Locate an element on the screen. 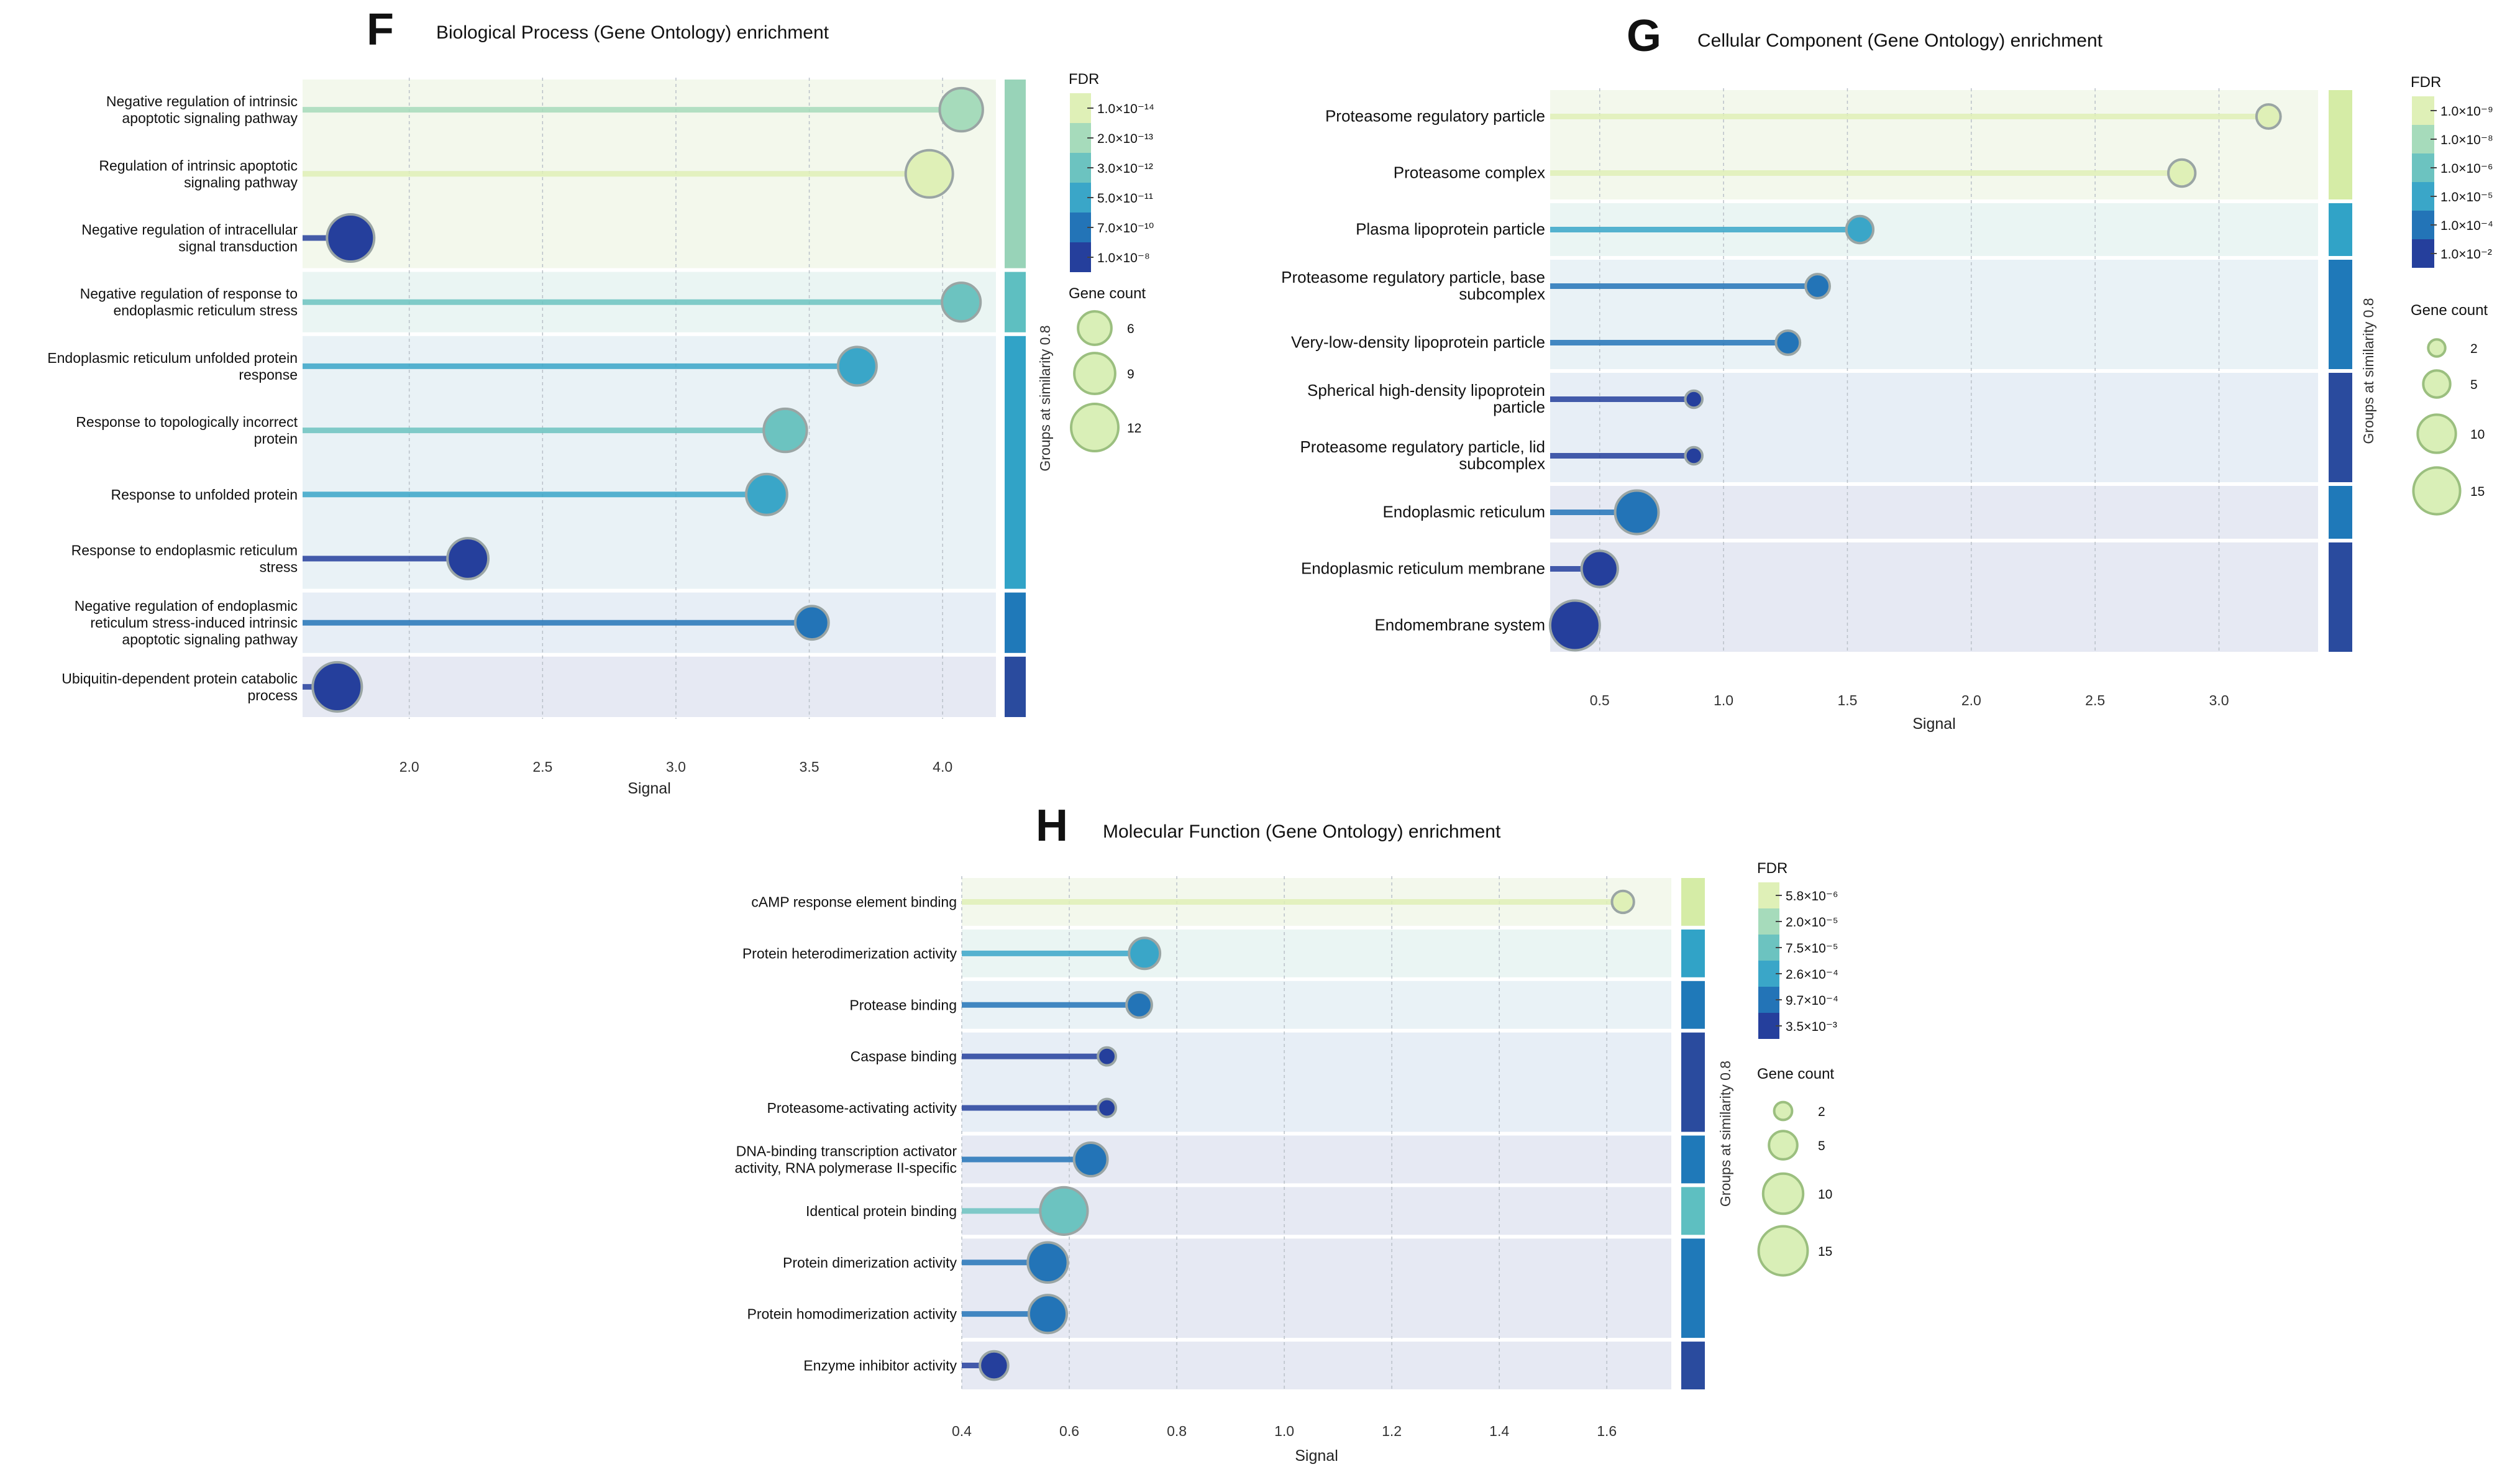 Image resolution: width=2520 pixels, height=1477 pixels. category-label: Protease binding is located at coordinates (903, 1005).